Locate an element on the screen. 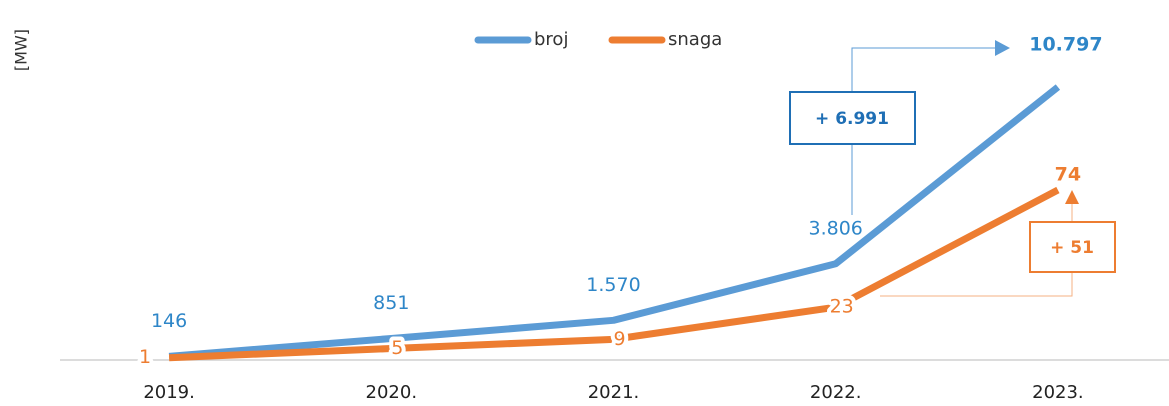  data-label: 3.806 is located at coordinates (835, 228).